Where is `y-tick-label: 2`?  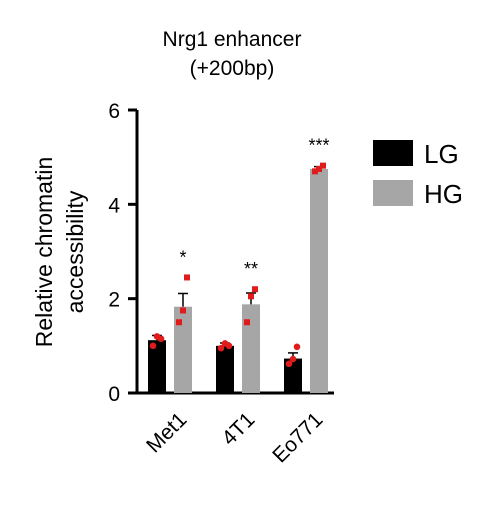
y-tick-label: 2 is located at coordinates (114, 300).